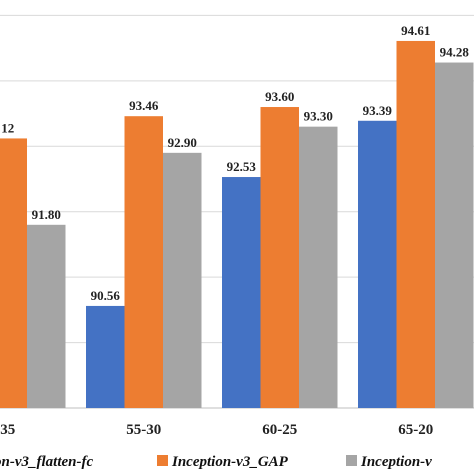  Describe the element at coordinates (279, 96) in the screenshot. I see `data-label: 93.60` at that location.